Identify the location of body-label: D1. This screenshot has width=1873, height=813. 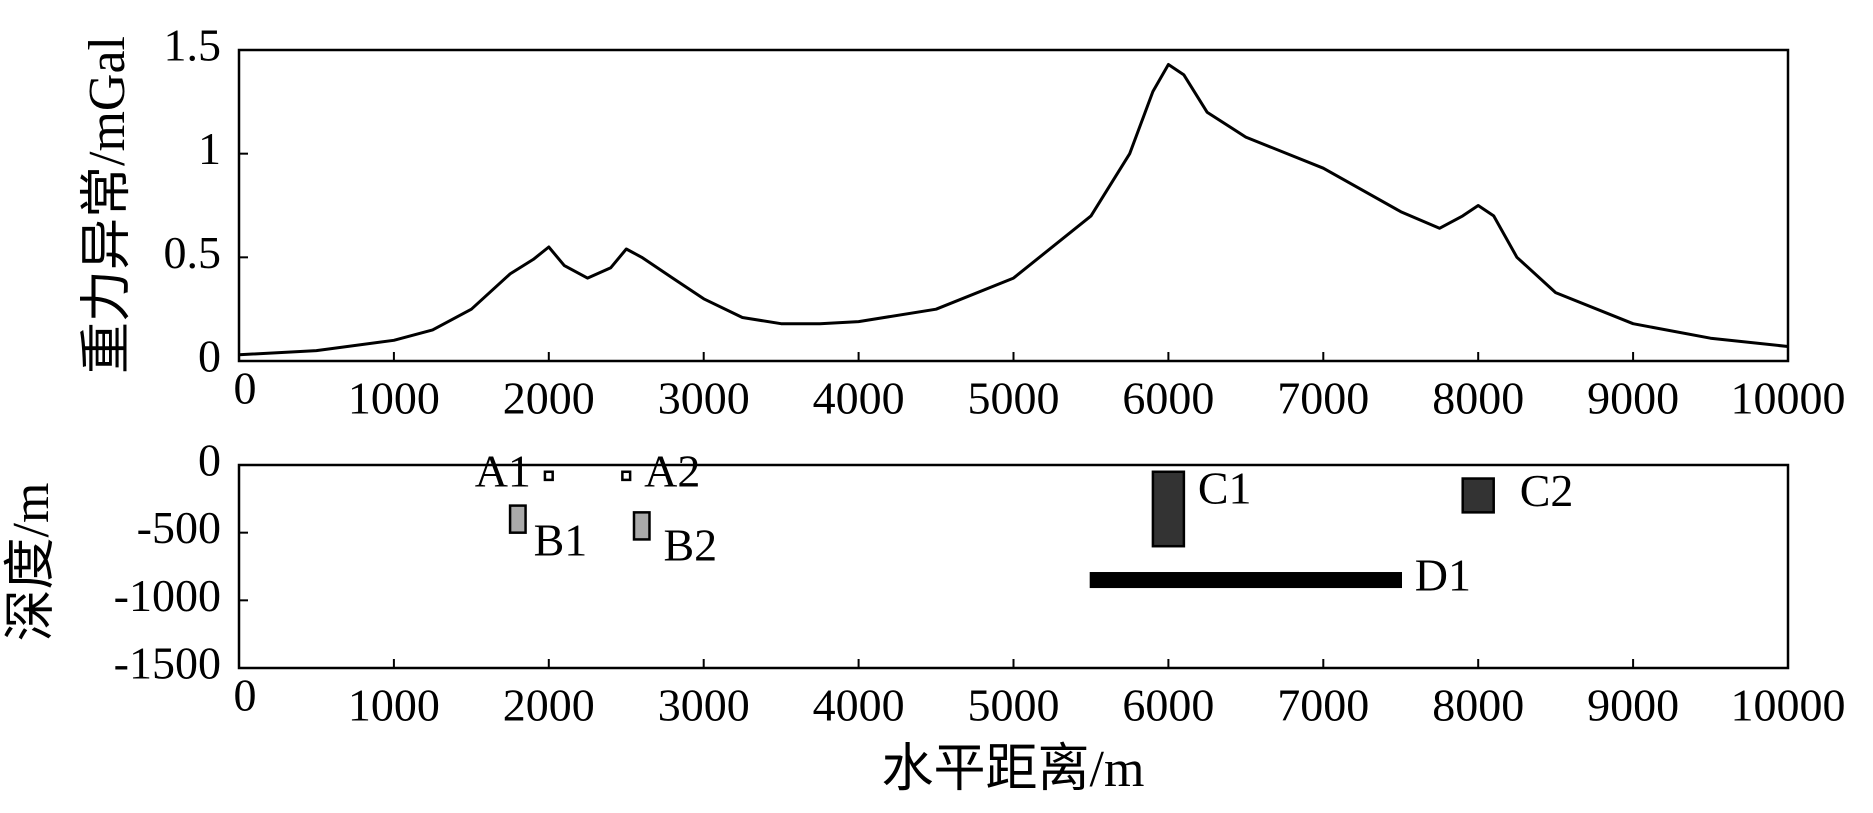
(1443, 575).